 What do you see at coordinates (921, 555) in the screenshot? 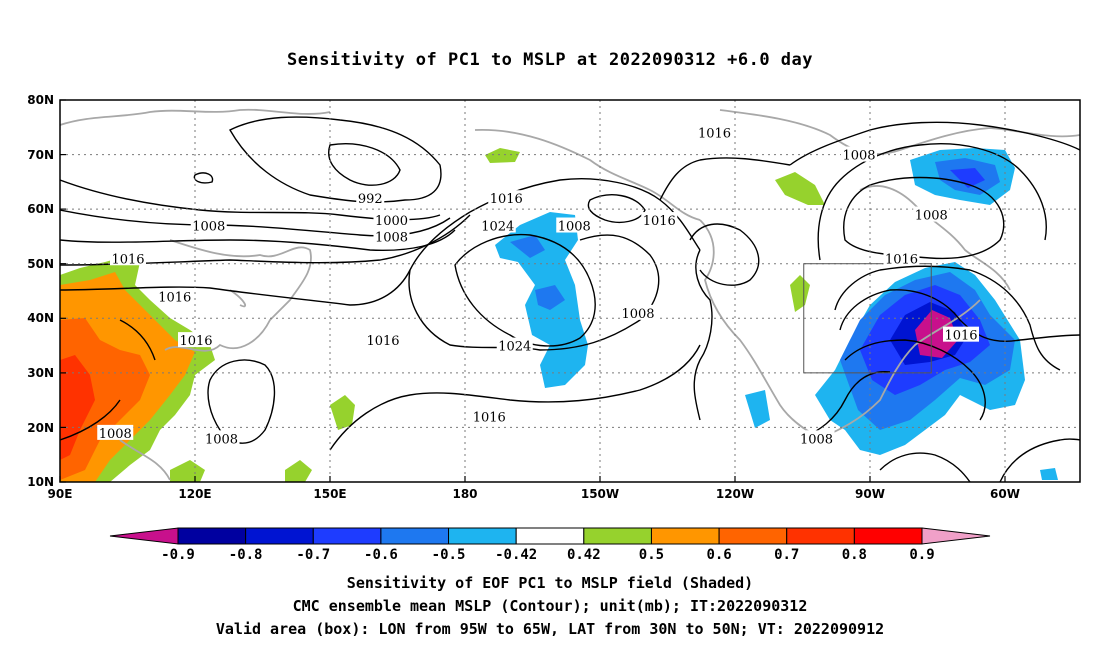
I see `colorbar-label: 0.9` at bounding box center [921, 555].